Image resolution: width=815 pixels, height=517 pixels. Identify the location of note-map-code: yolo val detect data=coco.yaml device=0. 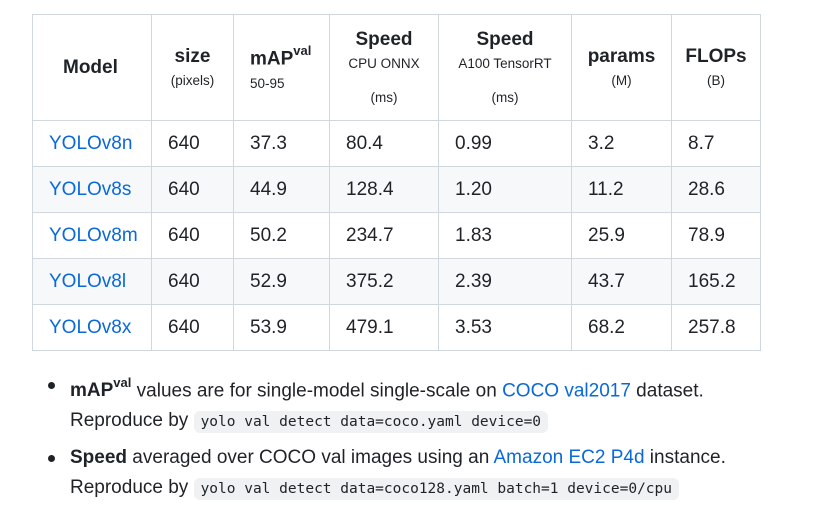
(371, 422).